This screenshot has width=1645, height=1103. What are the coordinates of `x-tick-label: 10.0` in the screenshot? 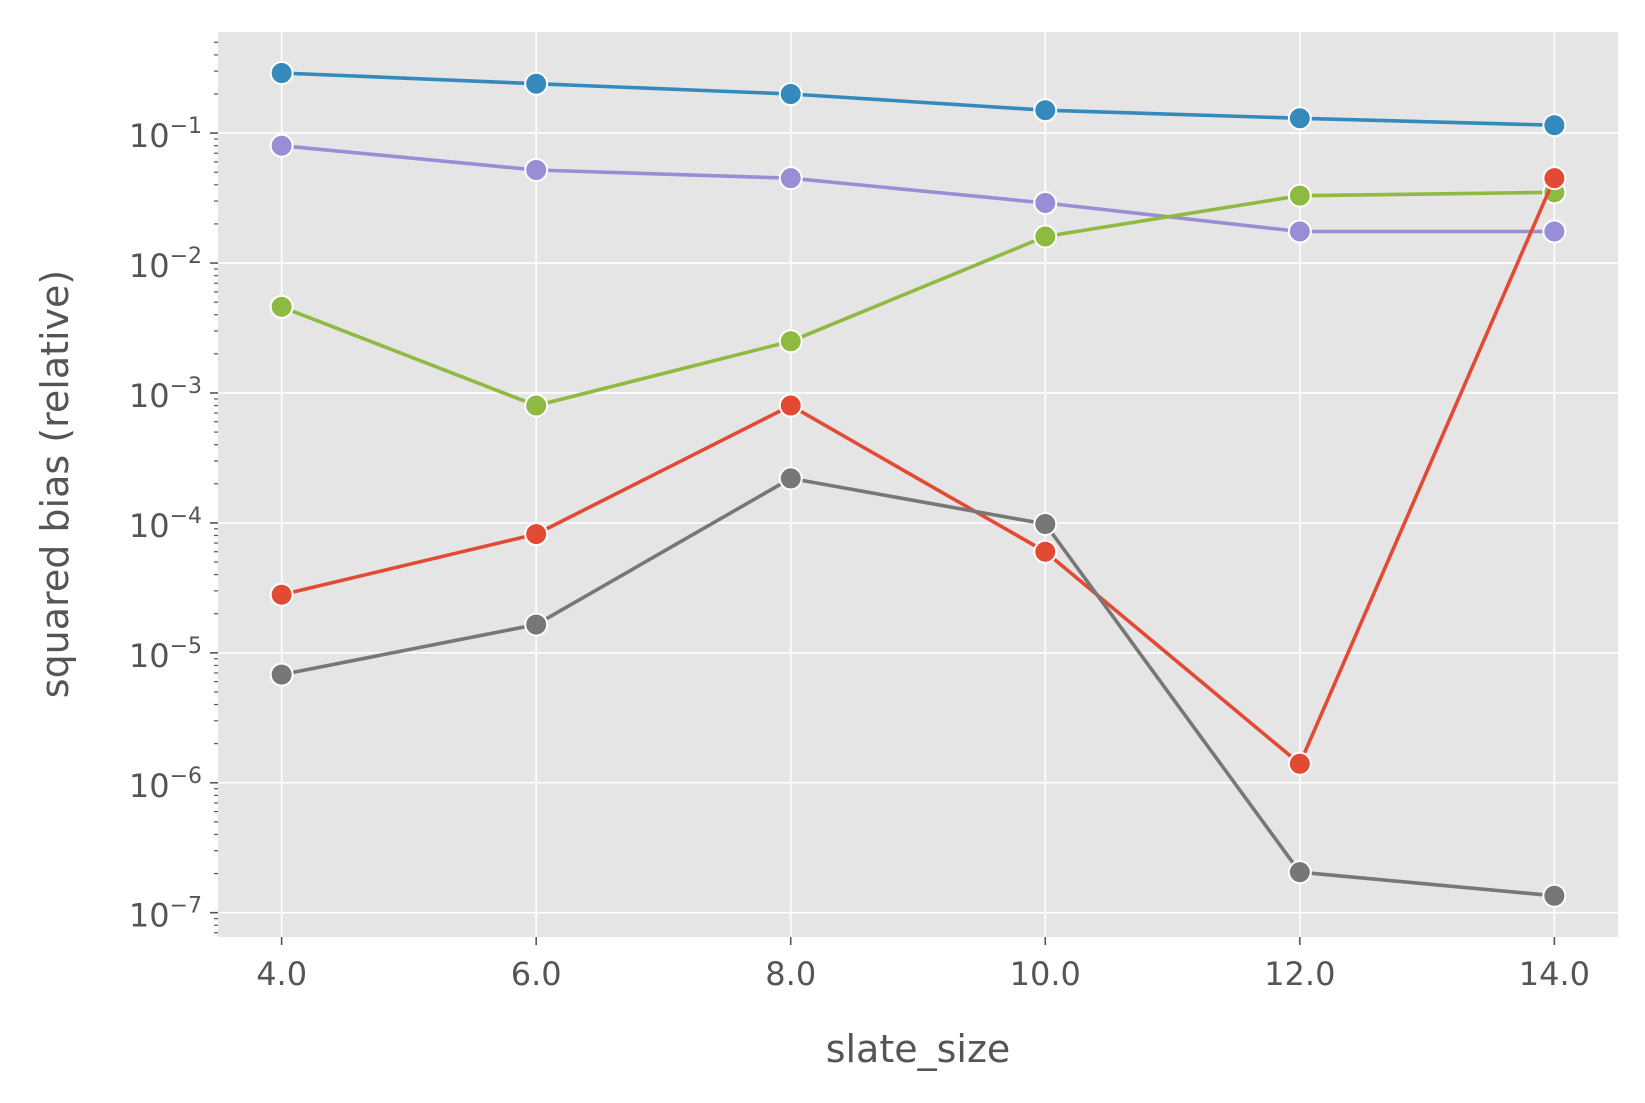 It's located at (1045, 974).